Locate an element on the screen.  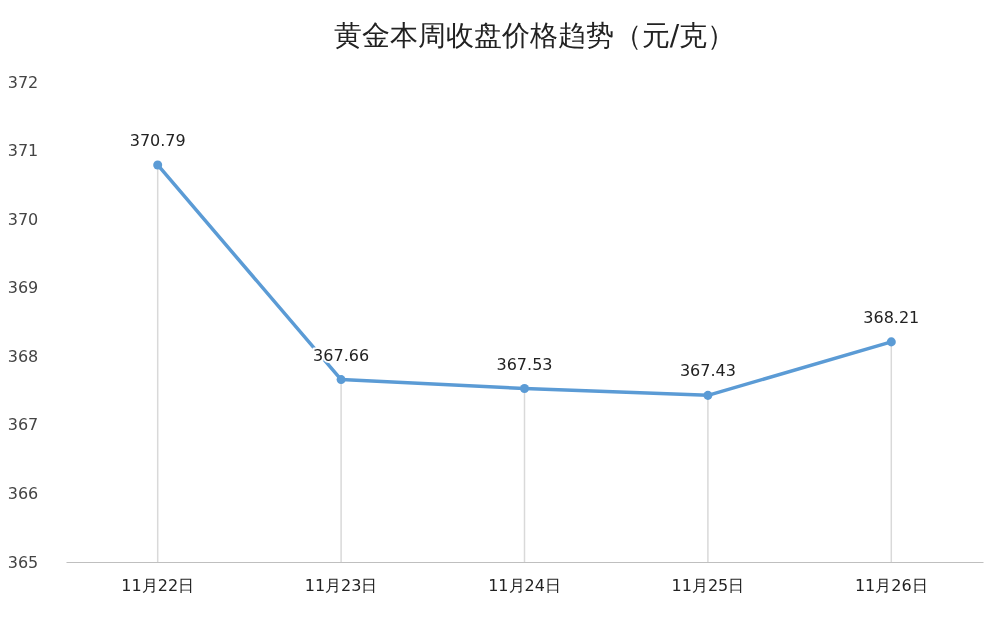
x-tick-label: 11月25日 is located at coordinates (708, 586).